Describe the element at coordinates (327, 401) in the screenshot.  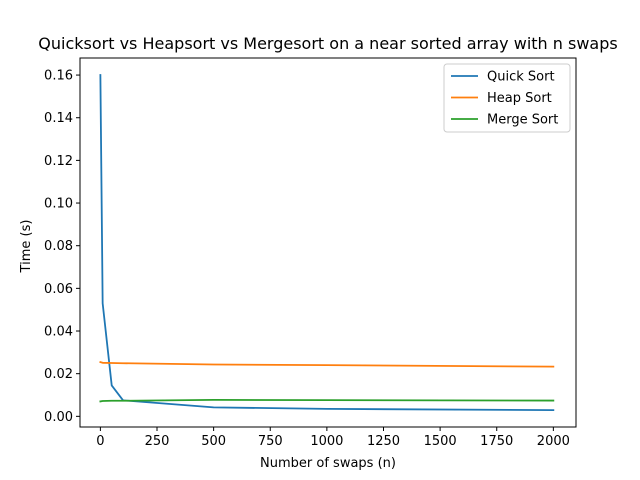
I see `series-line-merge-sort` at that location.